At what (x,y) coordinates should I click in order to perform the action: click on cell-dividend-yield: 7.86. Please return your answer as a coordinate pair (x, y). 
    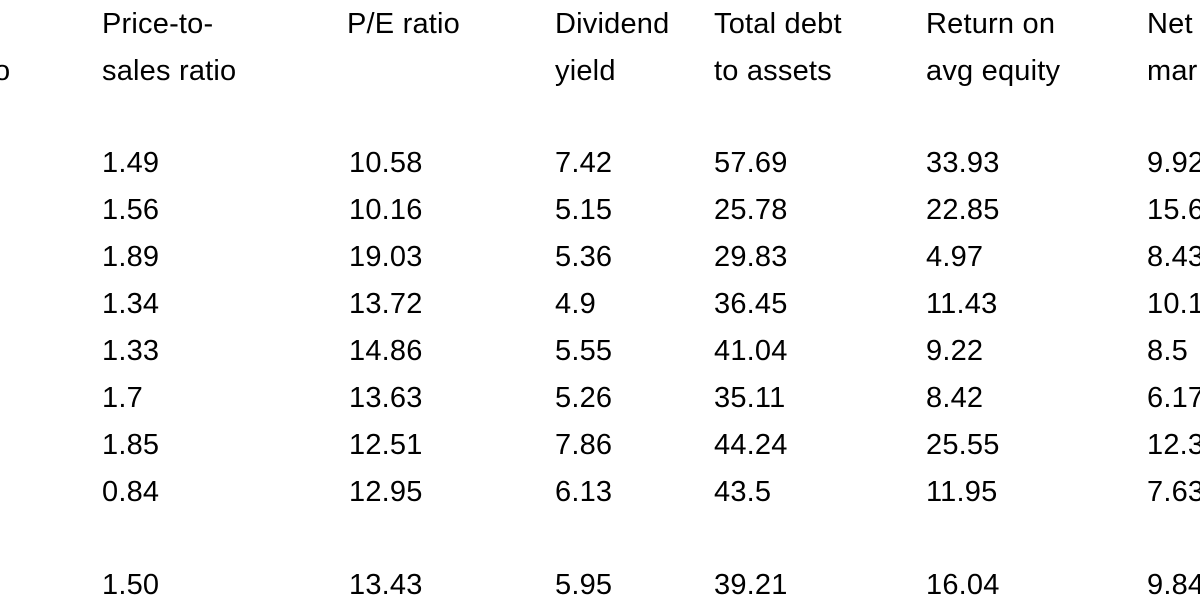
    Looking at the image, I should click on (584, 445).